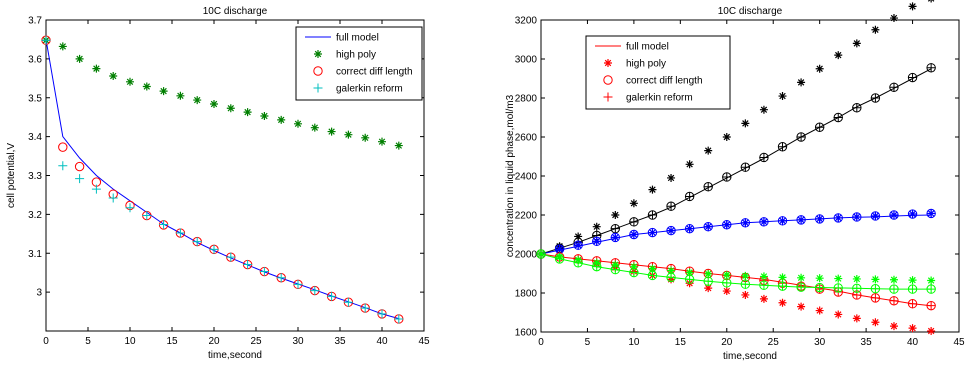 This screenshot has height=370, width=968. I want to click on x-tick-label: 5, so click(588, 342).